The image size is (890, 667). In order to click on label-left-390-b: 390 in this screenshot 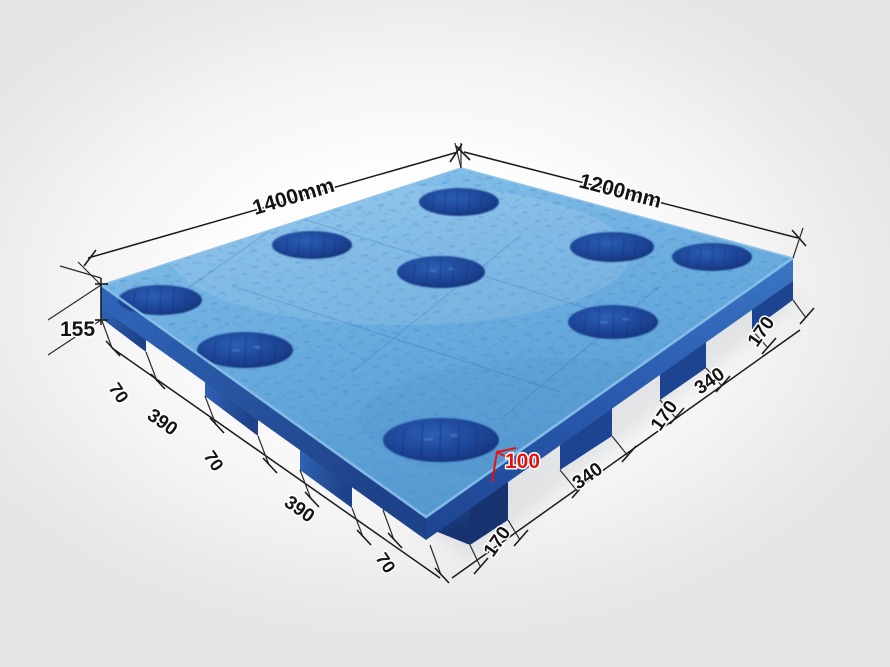, I will do `click(299, 509)`.